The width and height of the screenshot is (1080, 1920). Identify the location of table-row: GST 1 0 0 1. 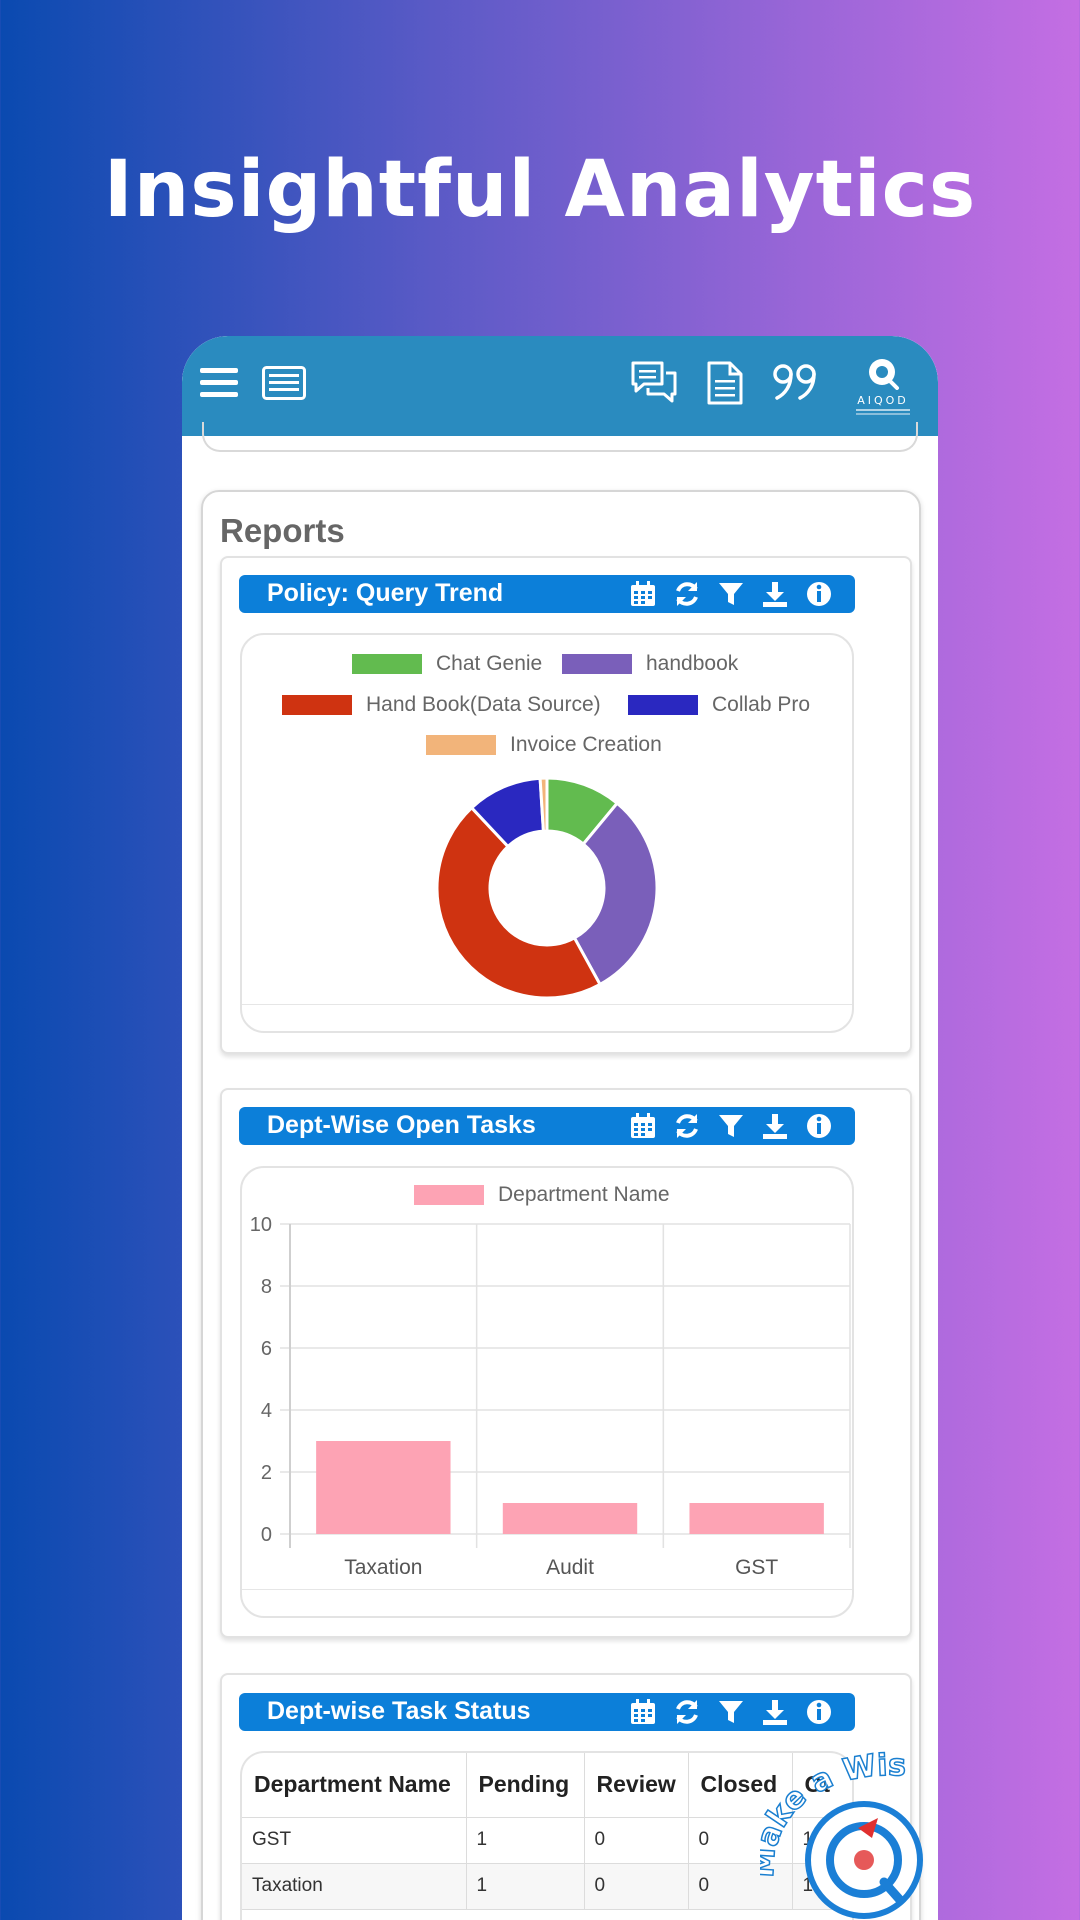
(547, 1840).